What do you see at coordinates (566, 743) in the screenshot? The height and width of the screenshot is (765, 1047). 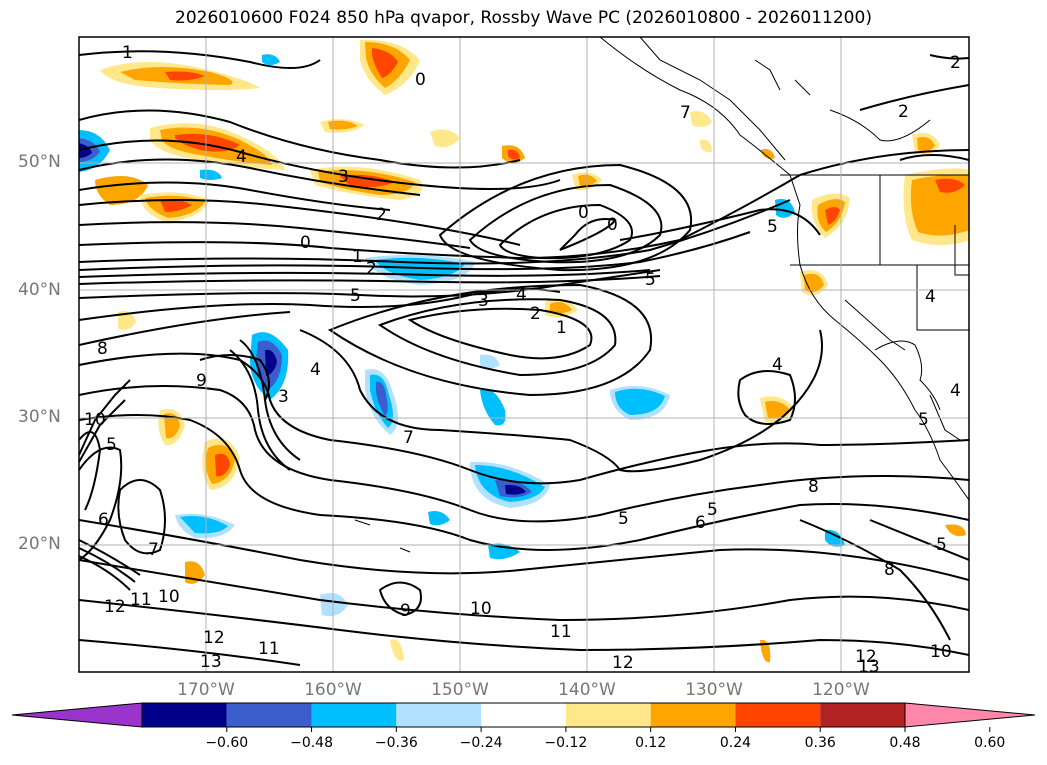 I see `colorbar-tick-label: −0.12` at bounding box center [566, 743].